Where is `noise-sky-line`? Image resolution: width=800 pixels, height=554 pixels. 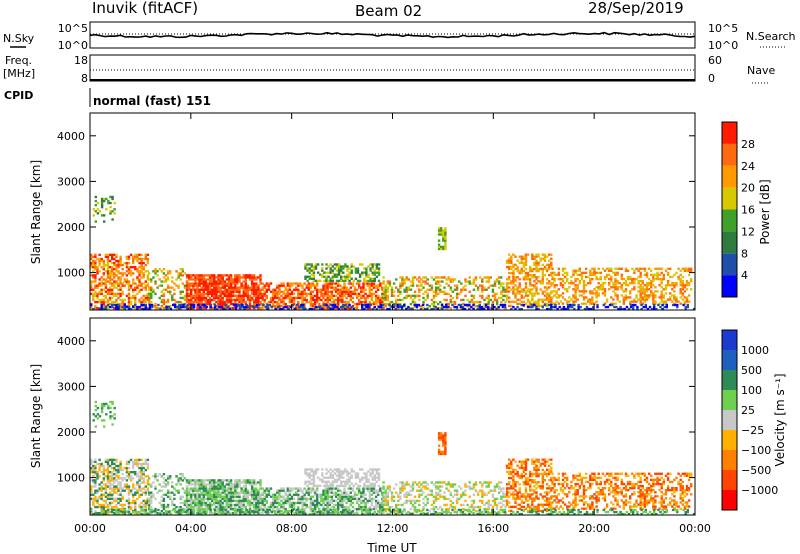 noise-sky-line is located at coordinates (392, 35).